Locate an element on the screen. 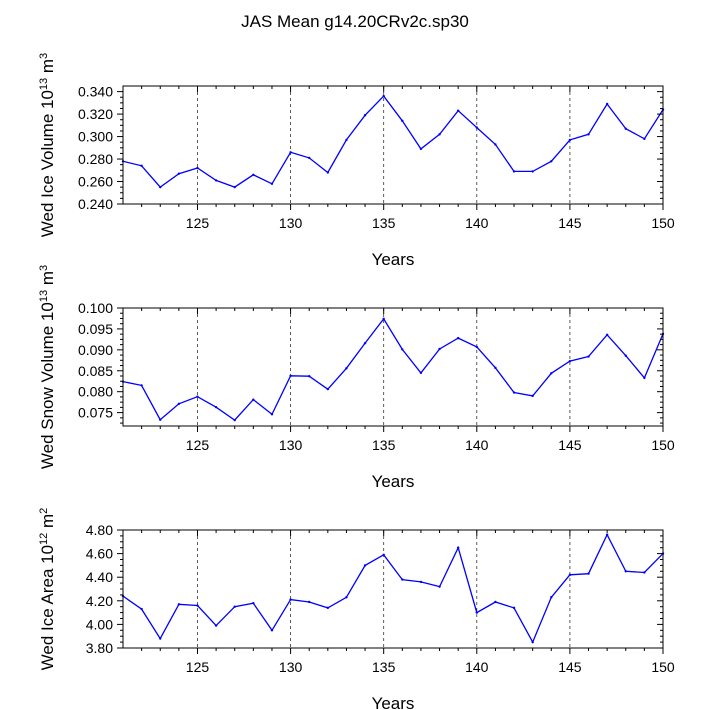 This screenshot has height=710, width=710. y-label-text: Wed Snow Volume 10 is located at coordinates (47, 385).